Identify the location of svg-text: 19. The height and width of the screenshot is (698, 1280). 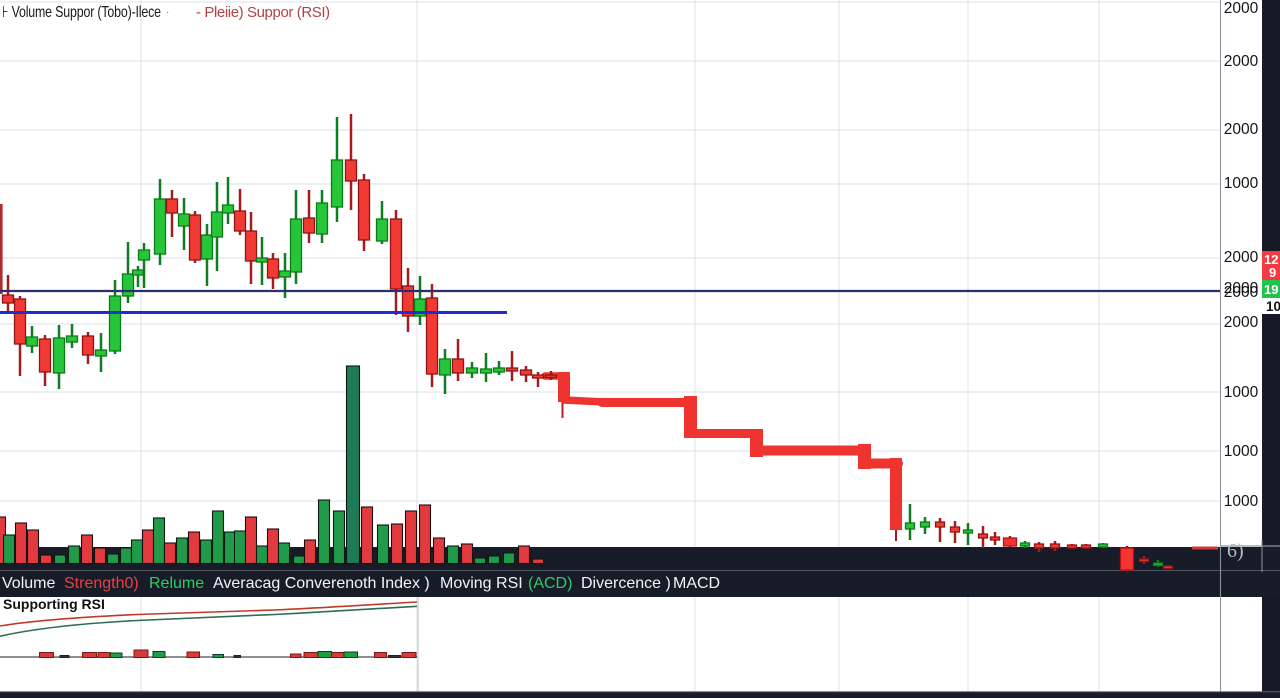
(1271, 289).